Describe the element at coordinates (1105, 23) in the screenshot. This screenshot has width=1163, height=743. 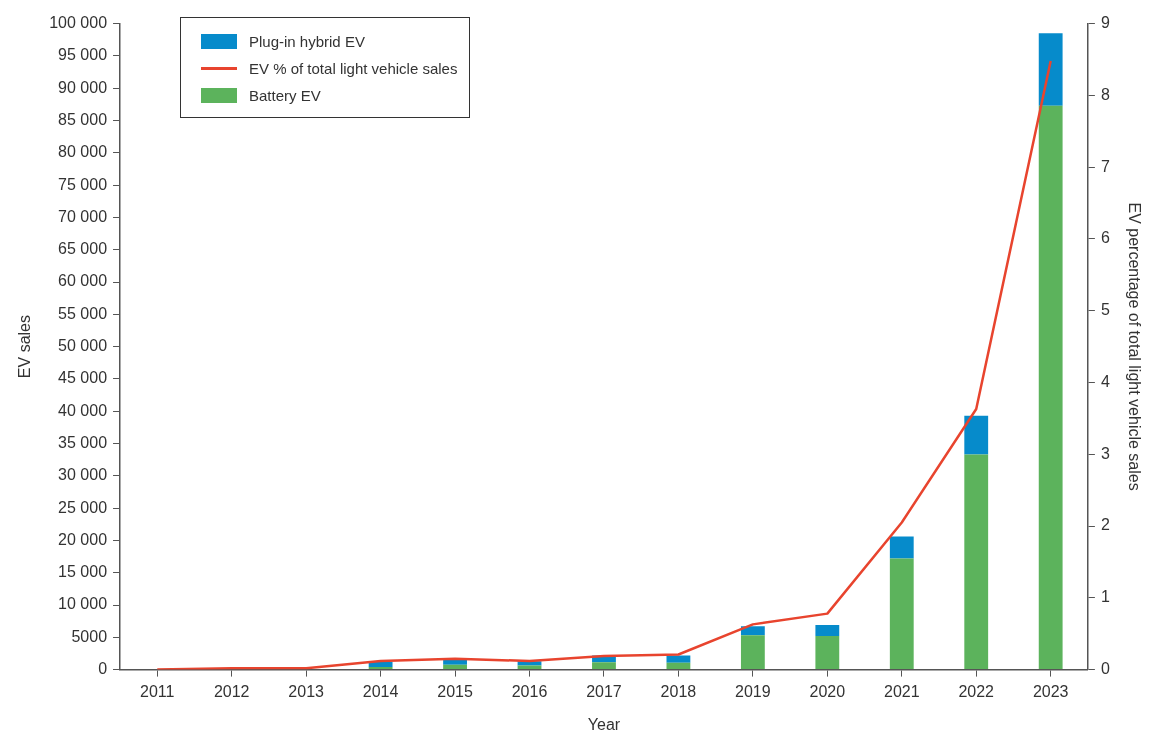
I see `y2-tick-label: 9` at that location.